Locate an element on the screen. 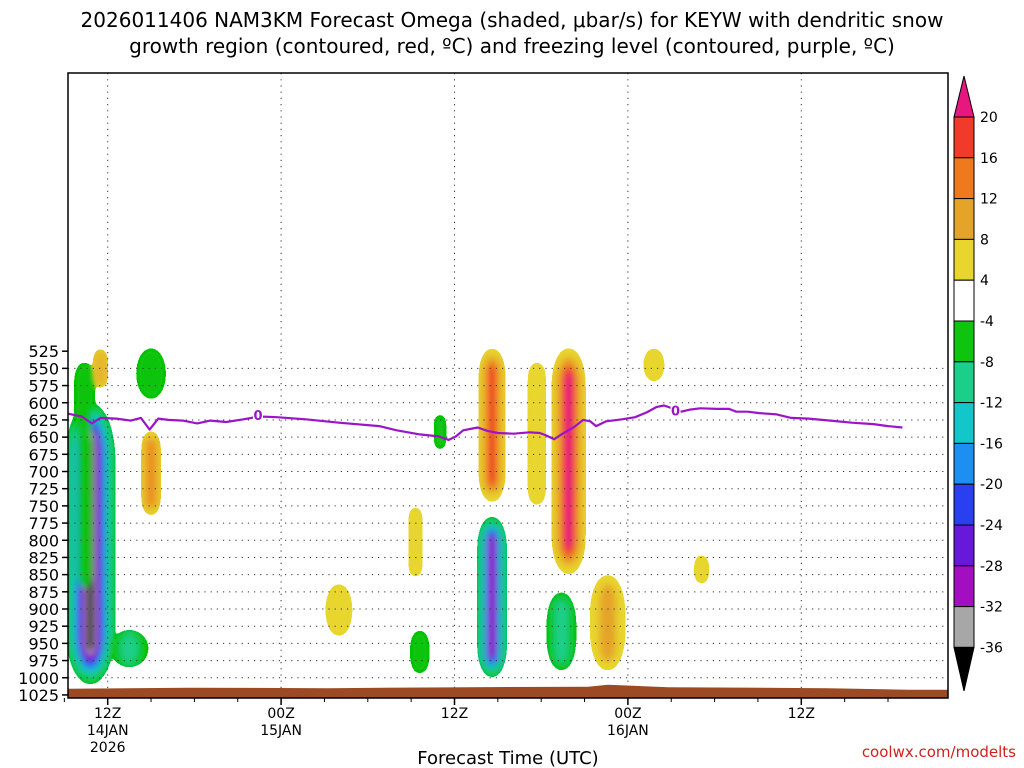 The width and height of the screenshot is (1024, 768). terrain is located at coordinates (508, 691).